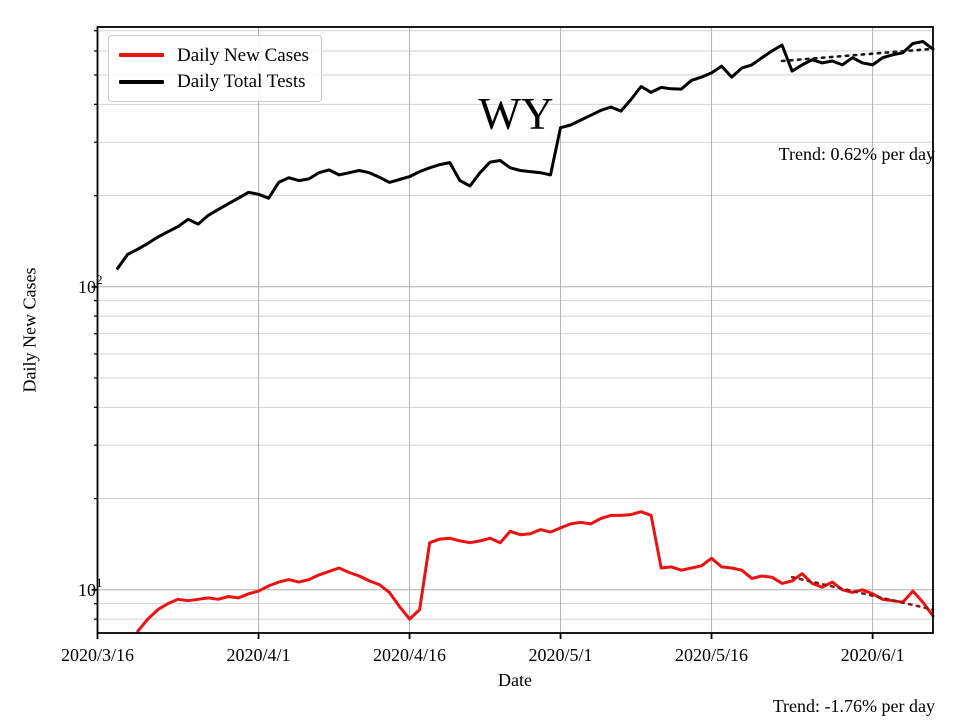  I want to click on legend-item-daily-new-cases: Daily New Cases, so click(220, 55).